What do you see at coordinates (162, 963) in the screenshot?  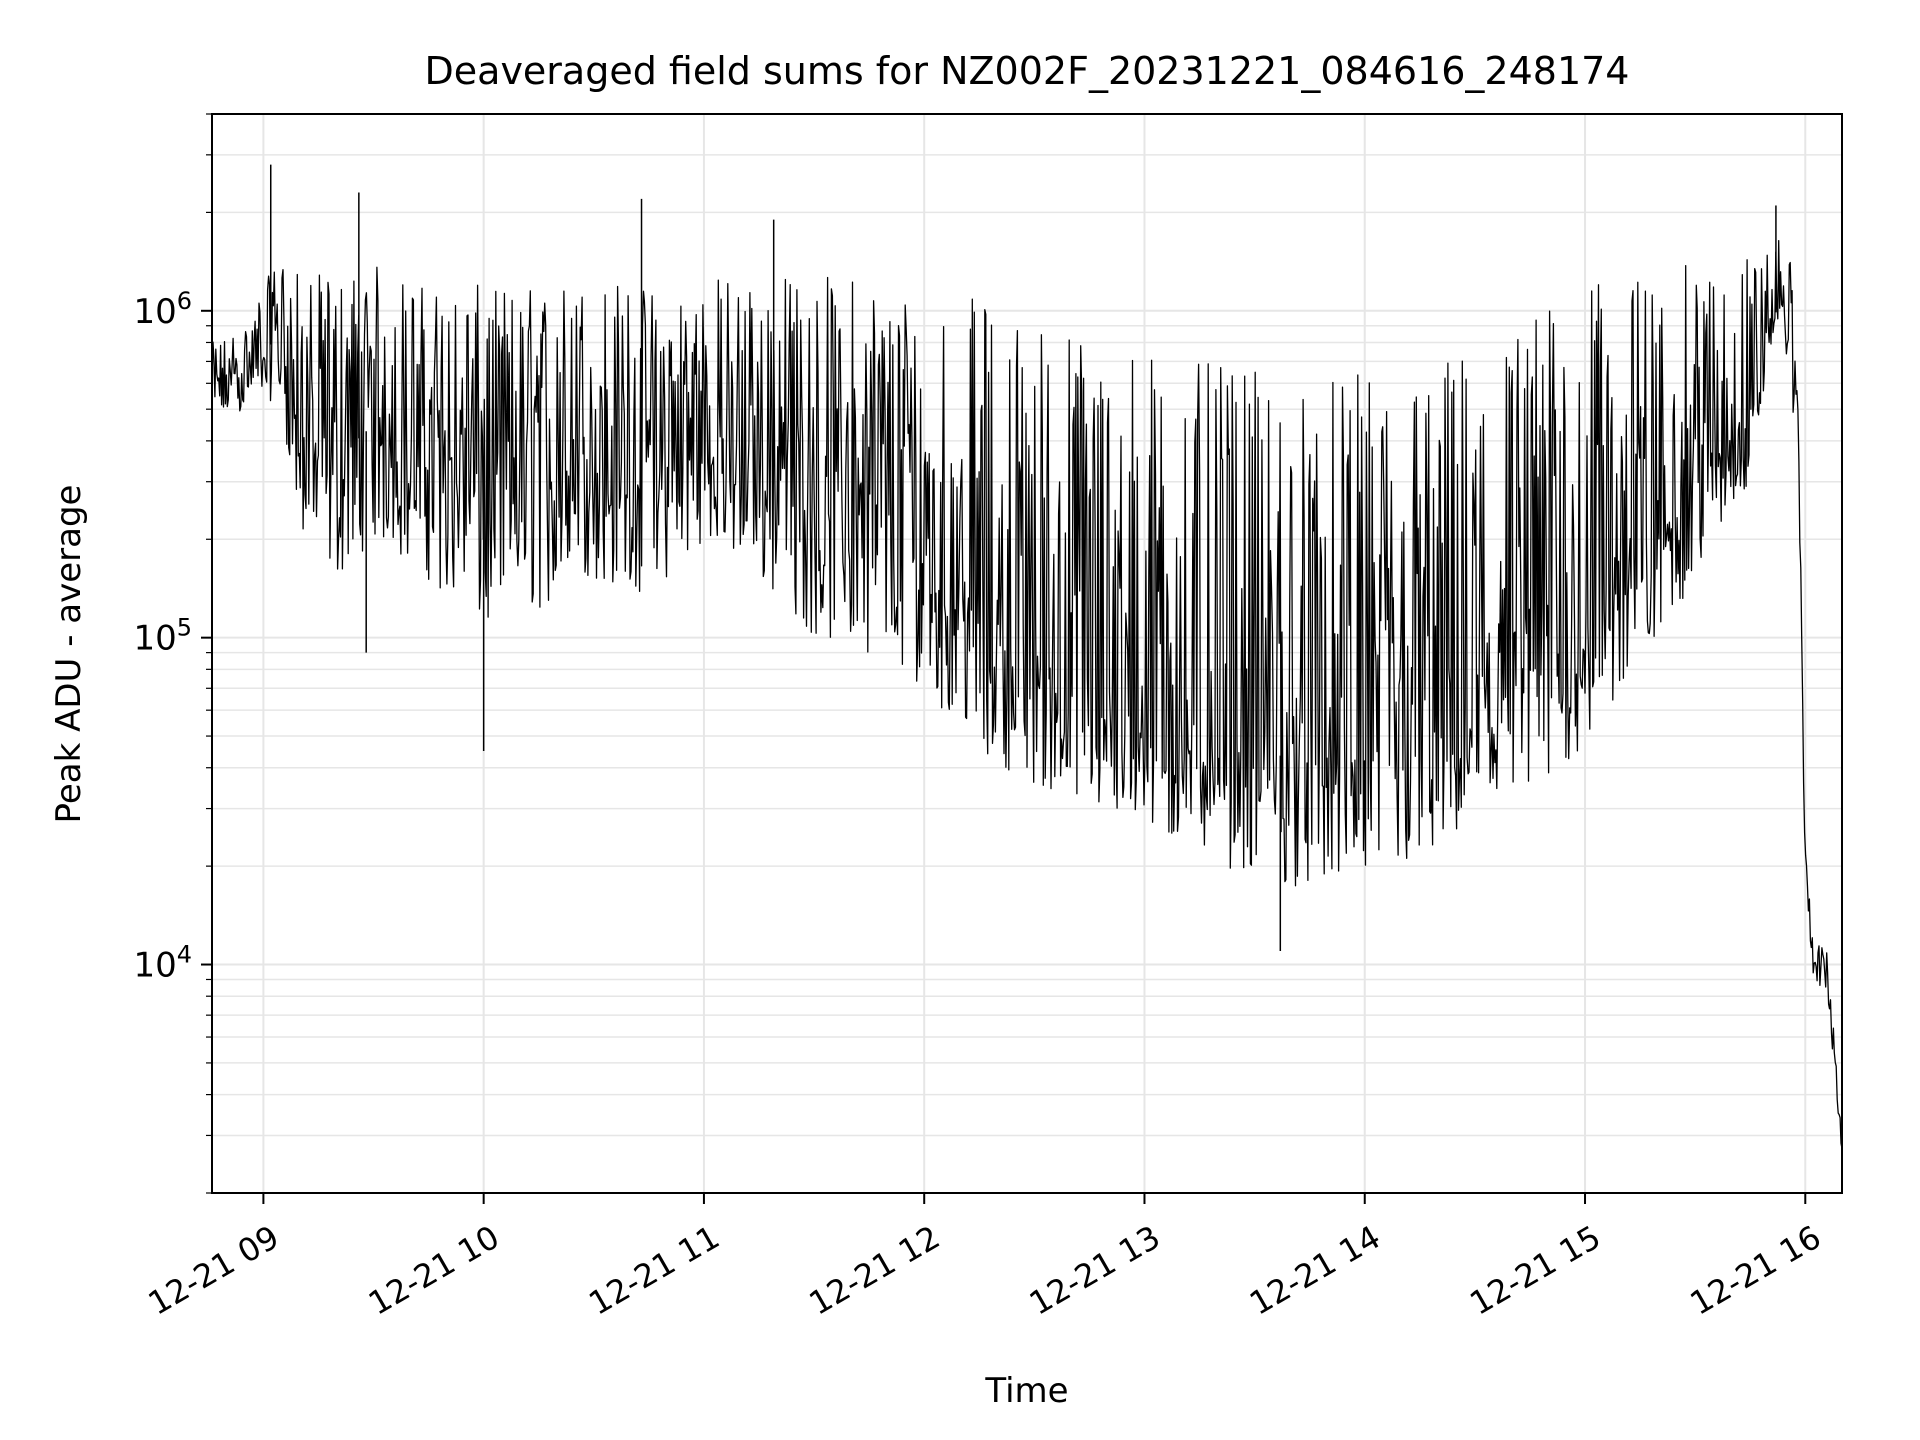 I see `y-tick-label: 10⁴` at bounding box center [162, 963].